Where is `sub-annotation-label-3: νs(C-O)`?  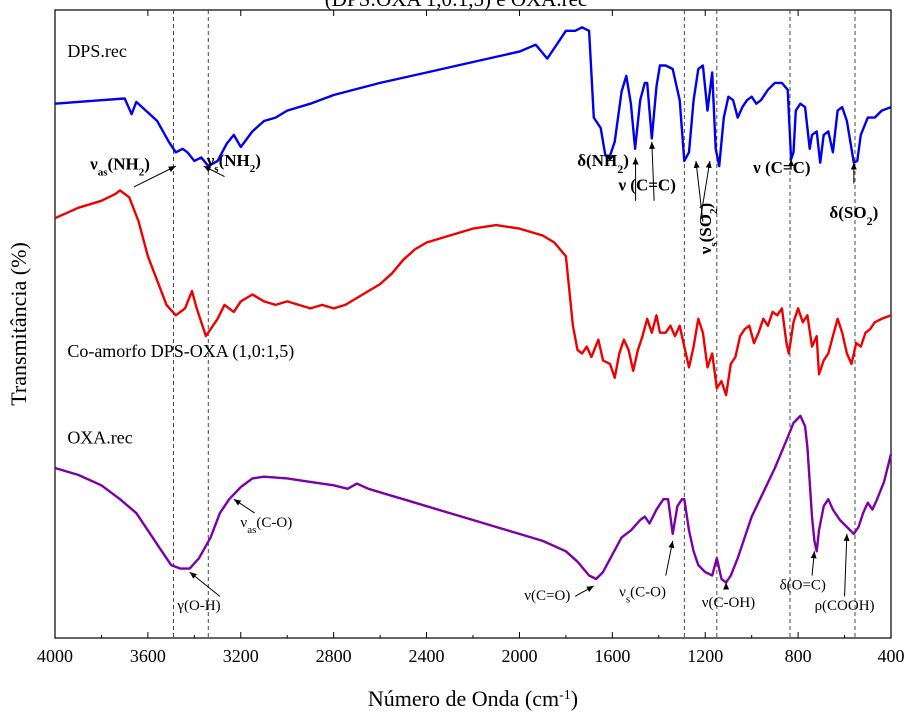
sub-annotation-label-3: νs(C-O) is located at coordinates (642, 594).